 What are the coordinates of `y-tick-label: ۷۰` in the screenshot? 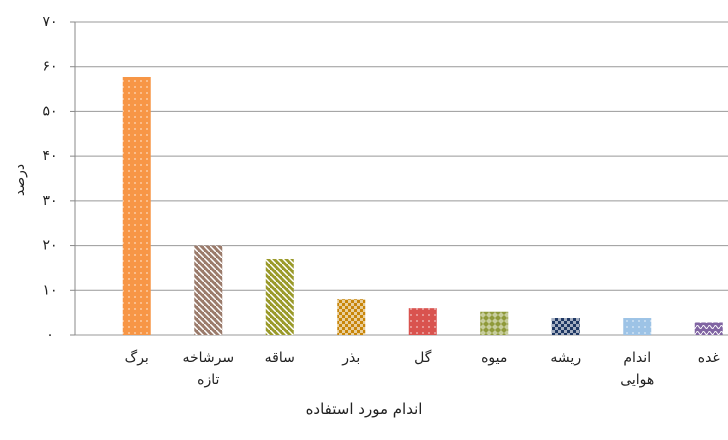 It's located at (49, 22).